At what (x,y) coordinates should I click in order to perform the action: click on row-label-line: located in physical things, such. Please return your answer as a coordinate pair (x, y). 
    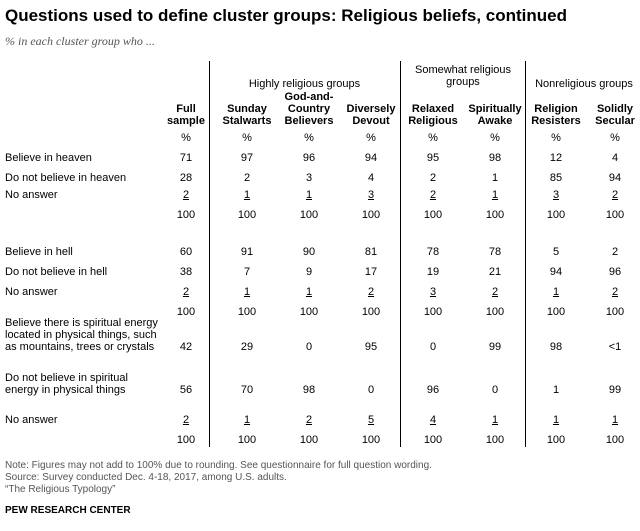
    Looking at the image, I should click on (81, 335).